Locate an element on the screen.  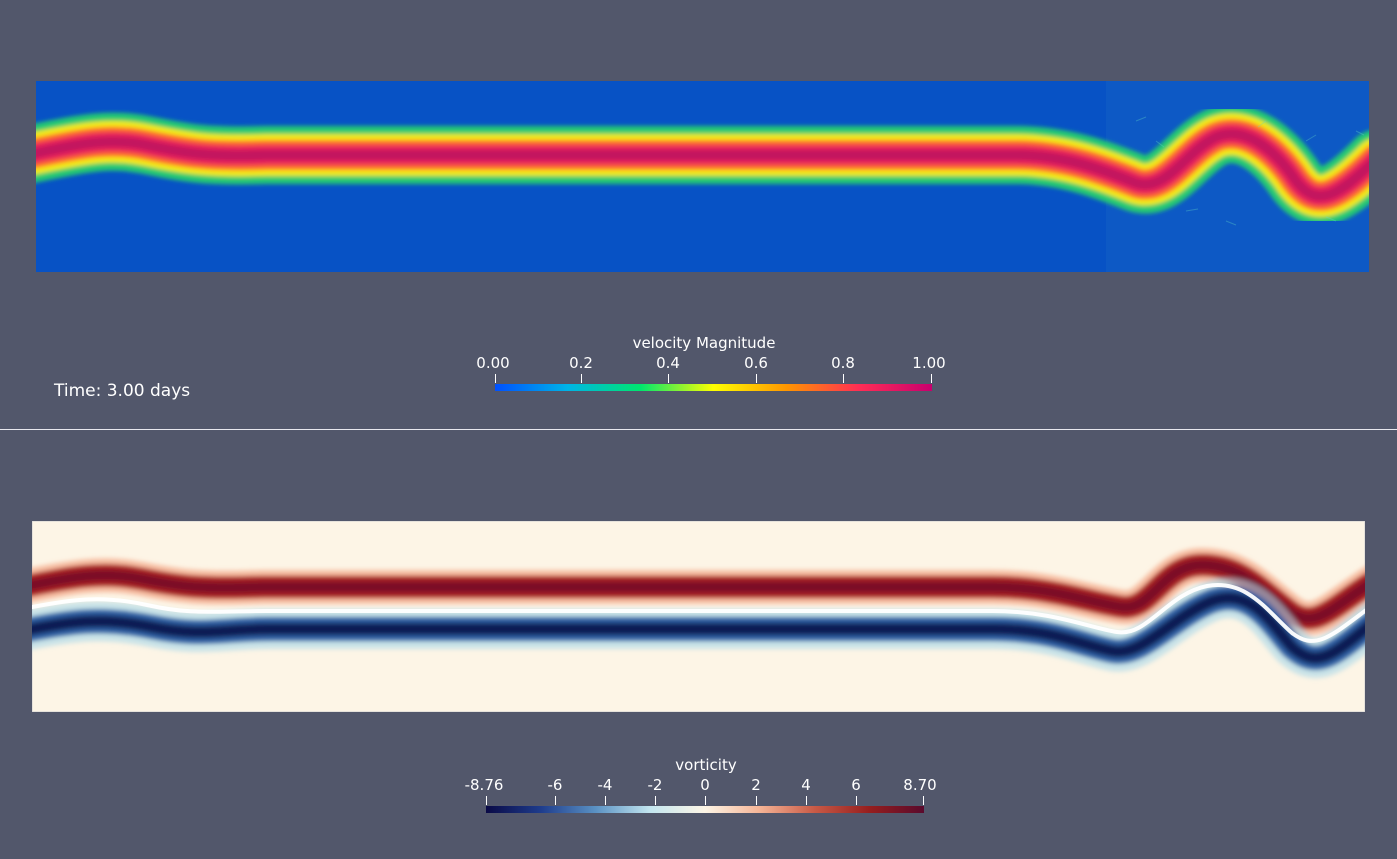
velocity-tick-label: 0.2 is located at coordinates (581, 363).